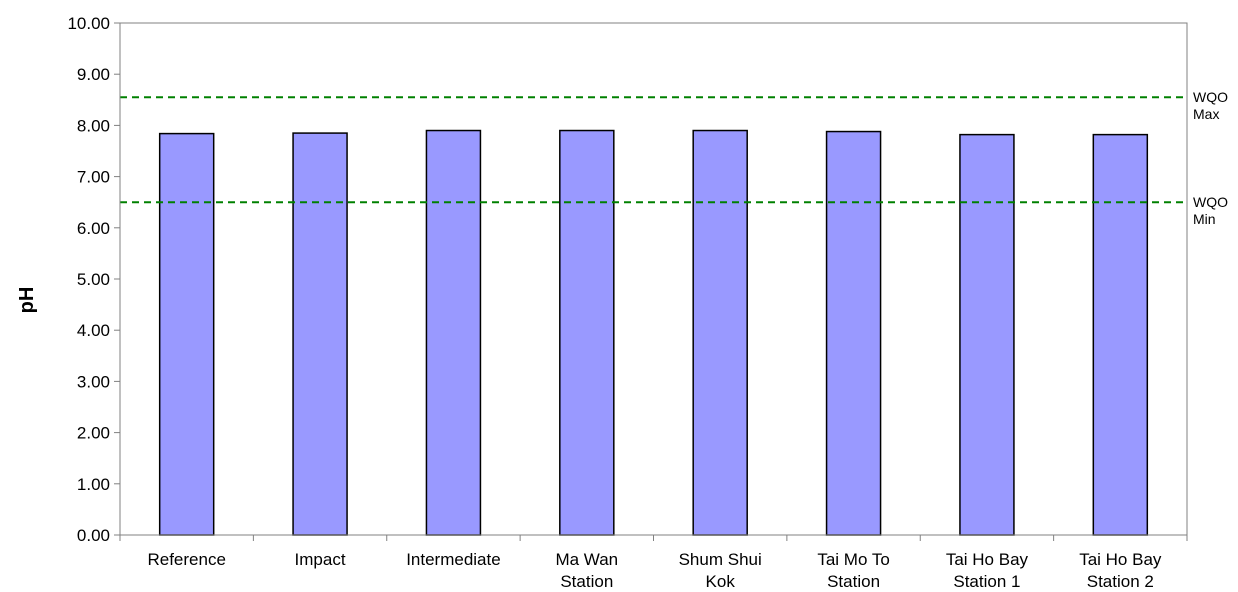 The image size is (1238, 592). I want to click on y-tick-label-3: 3.00, so click(93, 381).